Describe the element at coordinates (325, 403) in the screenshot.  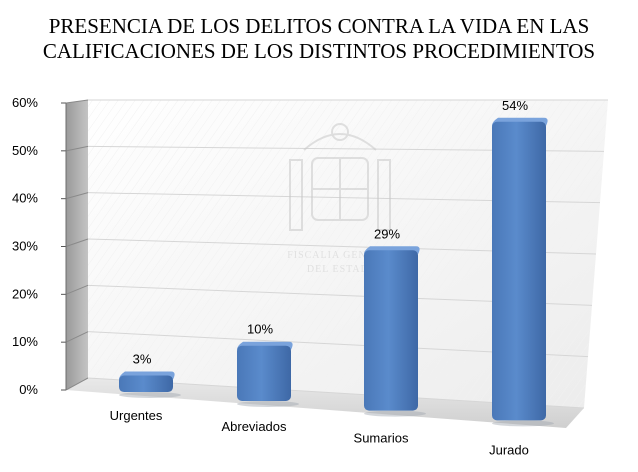
I see `floor` at that location.